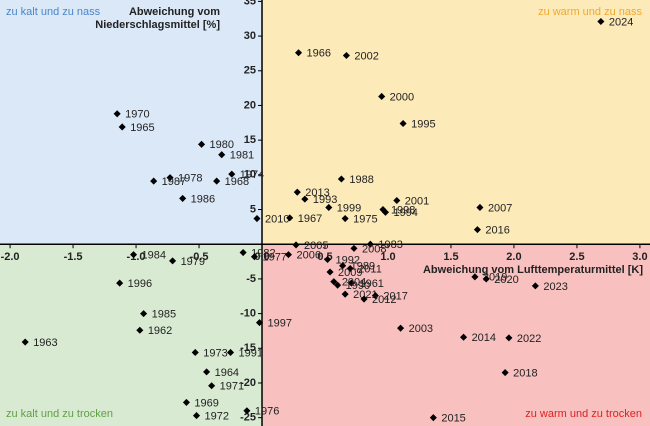 This screenshot has width=650, height=426. I want to click on point-label: 2024, so click(621, 22).